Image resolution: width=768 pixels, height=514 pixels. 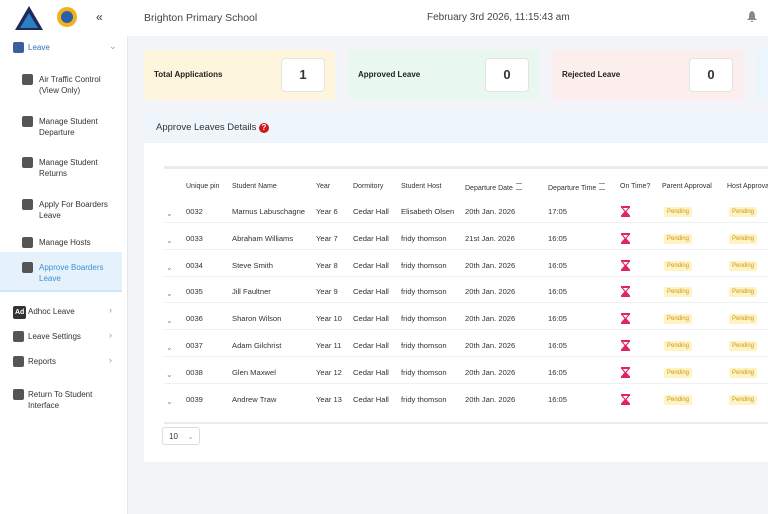 What do you see at coordinates (254, 186) in the screenshot?
I see `column-header: Student Name` at bounding box center [254, 186].